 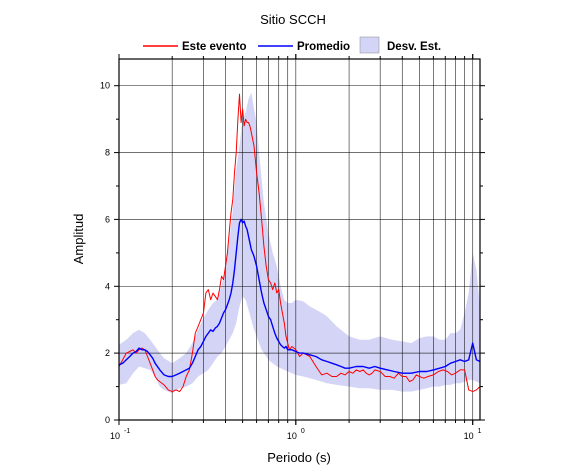 What do you see at coordinates (323, 47) in the screenshot?
I see `legend-label-promedio: Promedio` at bounding box center [323, 47].